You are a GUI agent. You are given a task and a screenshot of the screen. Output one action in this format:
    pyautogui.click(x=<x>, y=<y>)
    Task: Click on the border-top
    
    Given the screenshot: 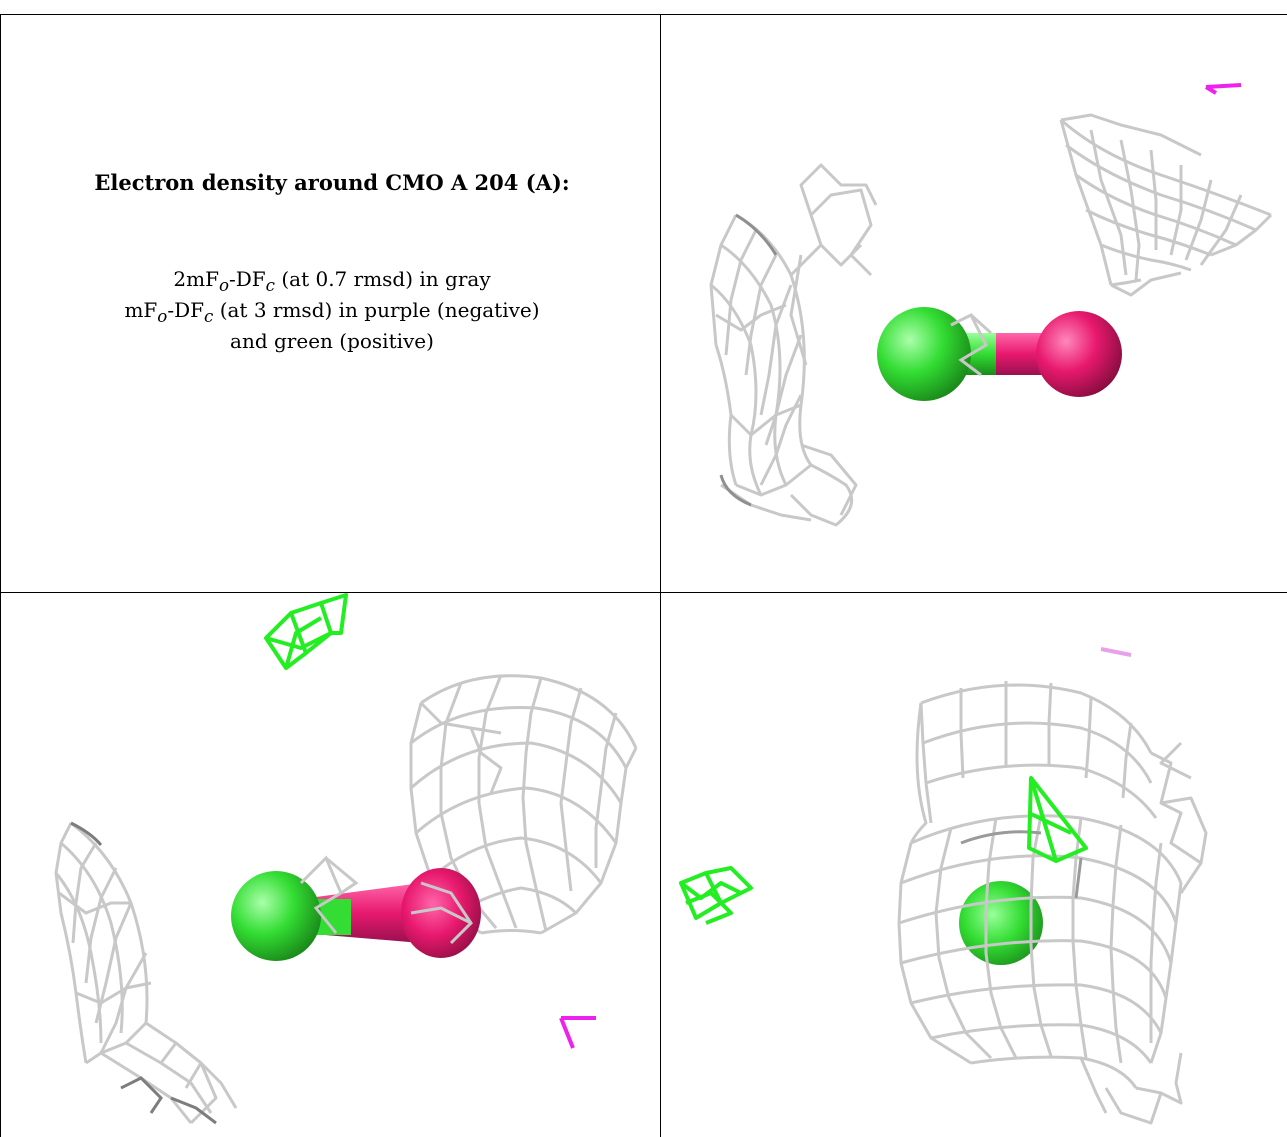 What is the action you would take?
    pyautogui.click(x=643, y=14)
    